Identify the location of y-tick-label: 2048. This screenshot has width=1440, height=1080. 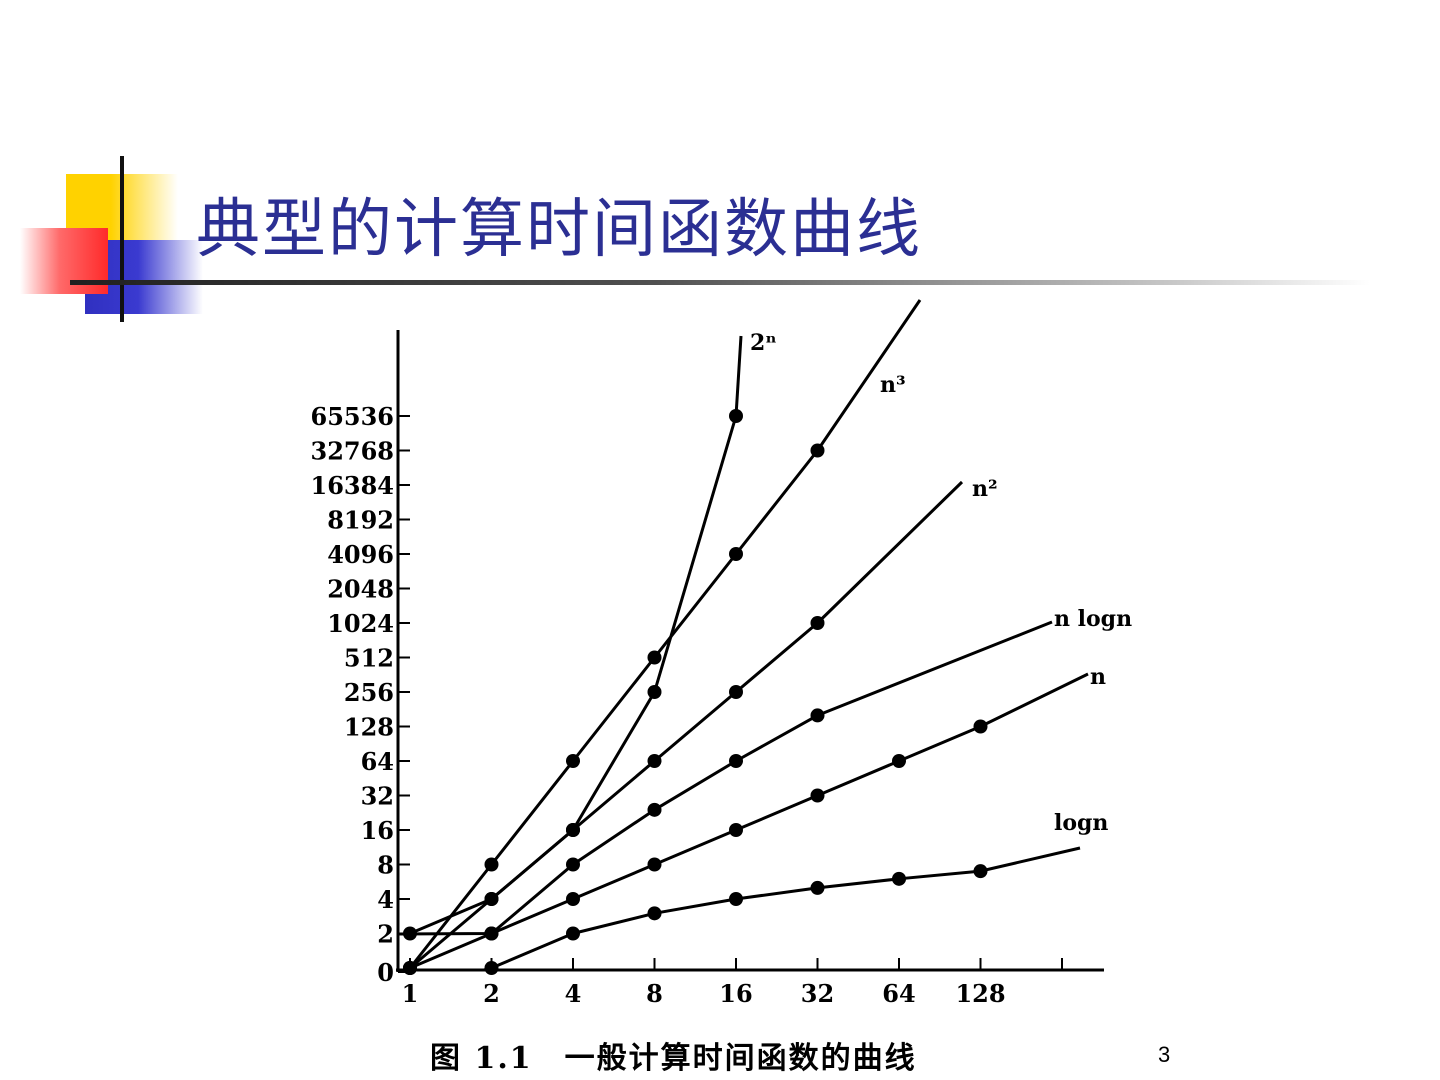
(360, 589).